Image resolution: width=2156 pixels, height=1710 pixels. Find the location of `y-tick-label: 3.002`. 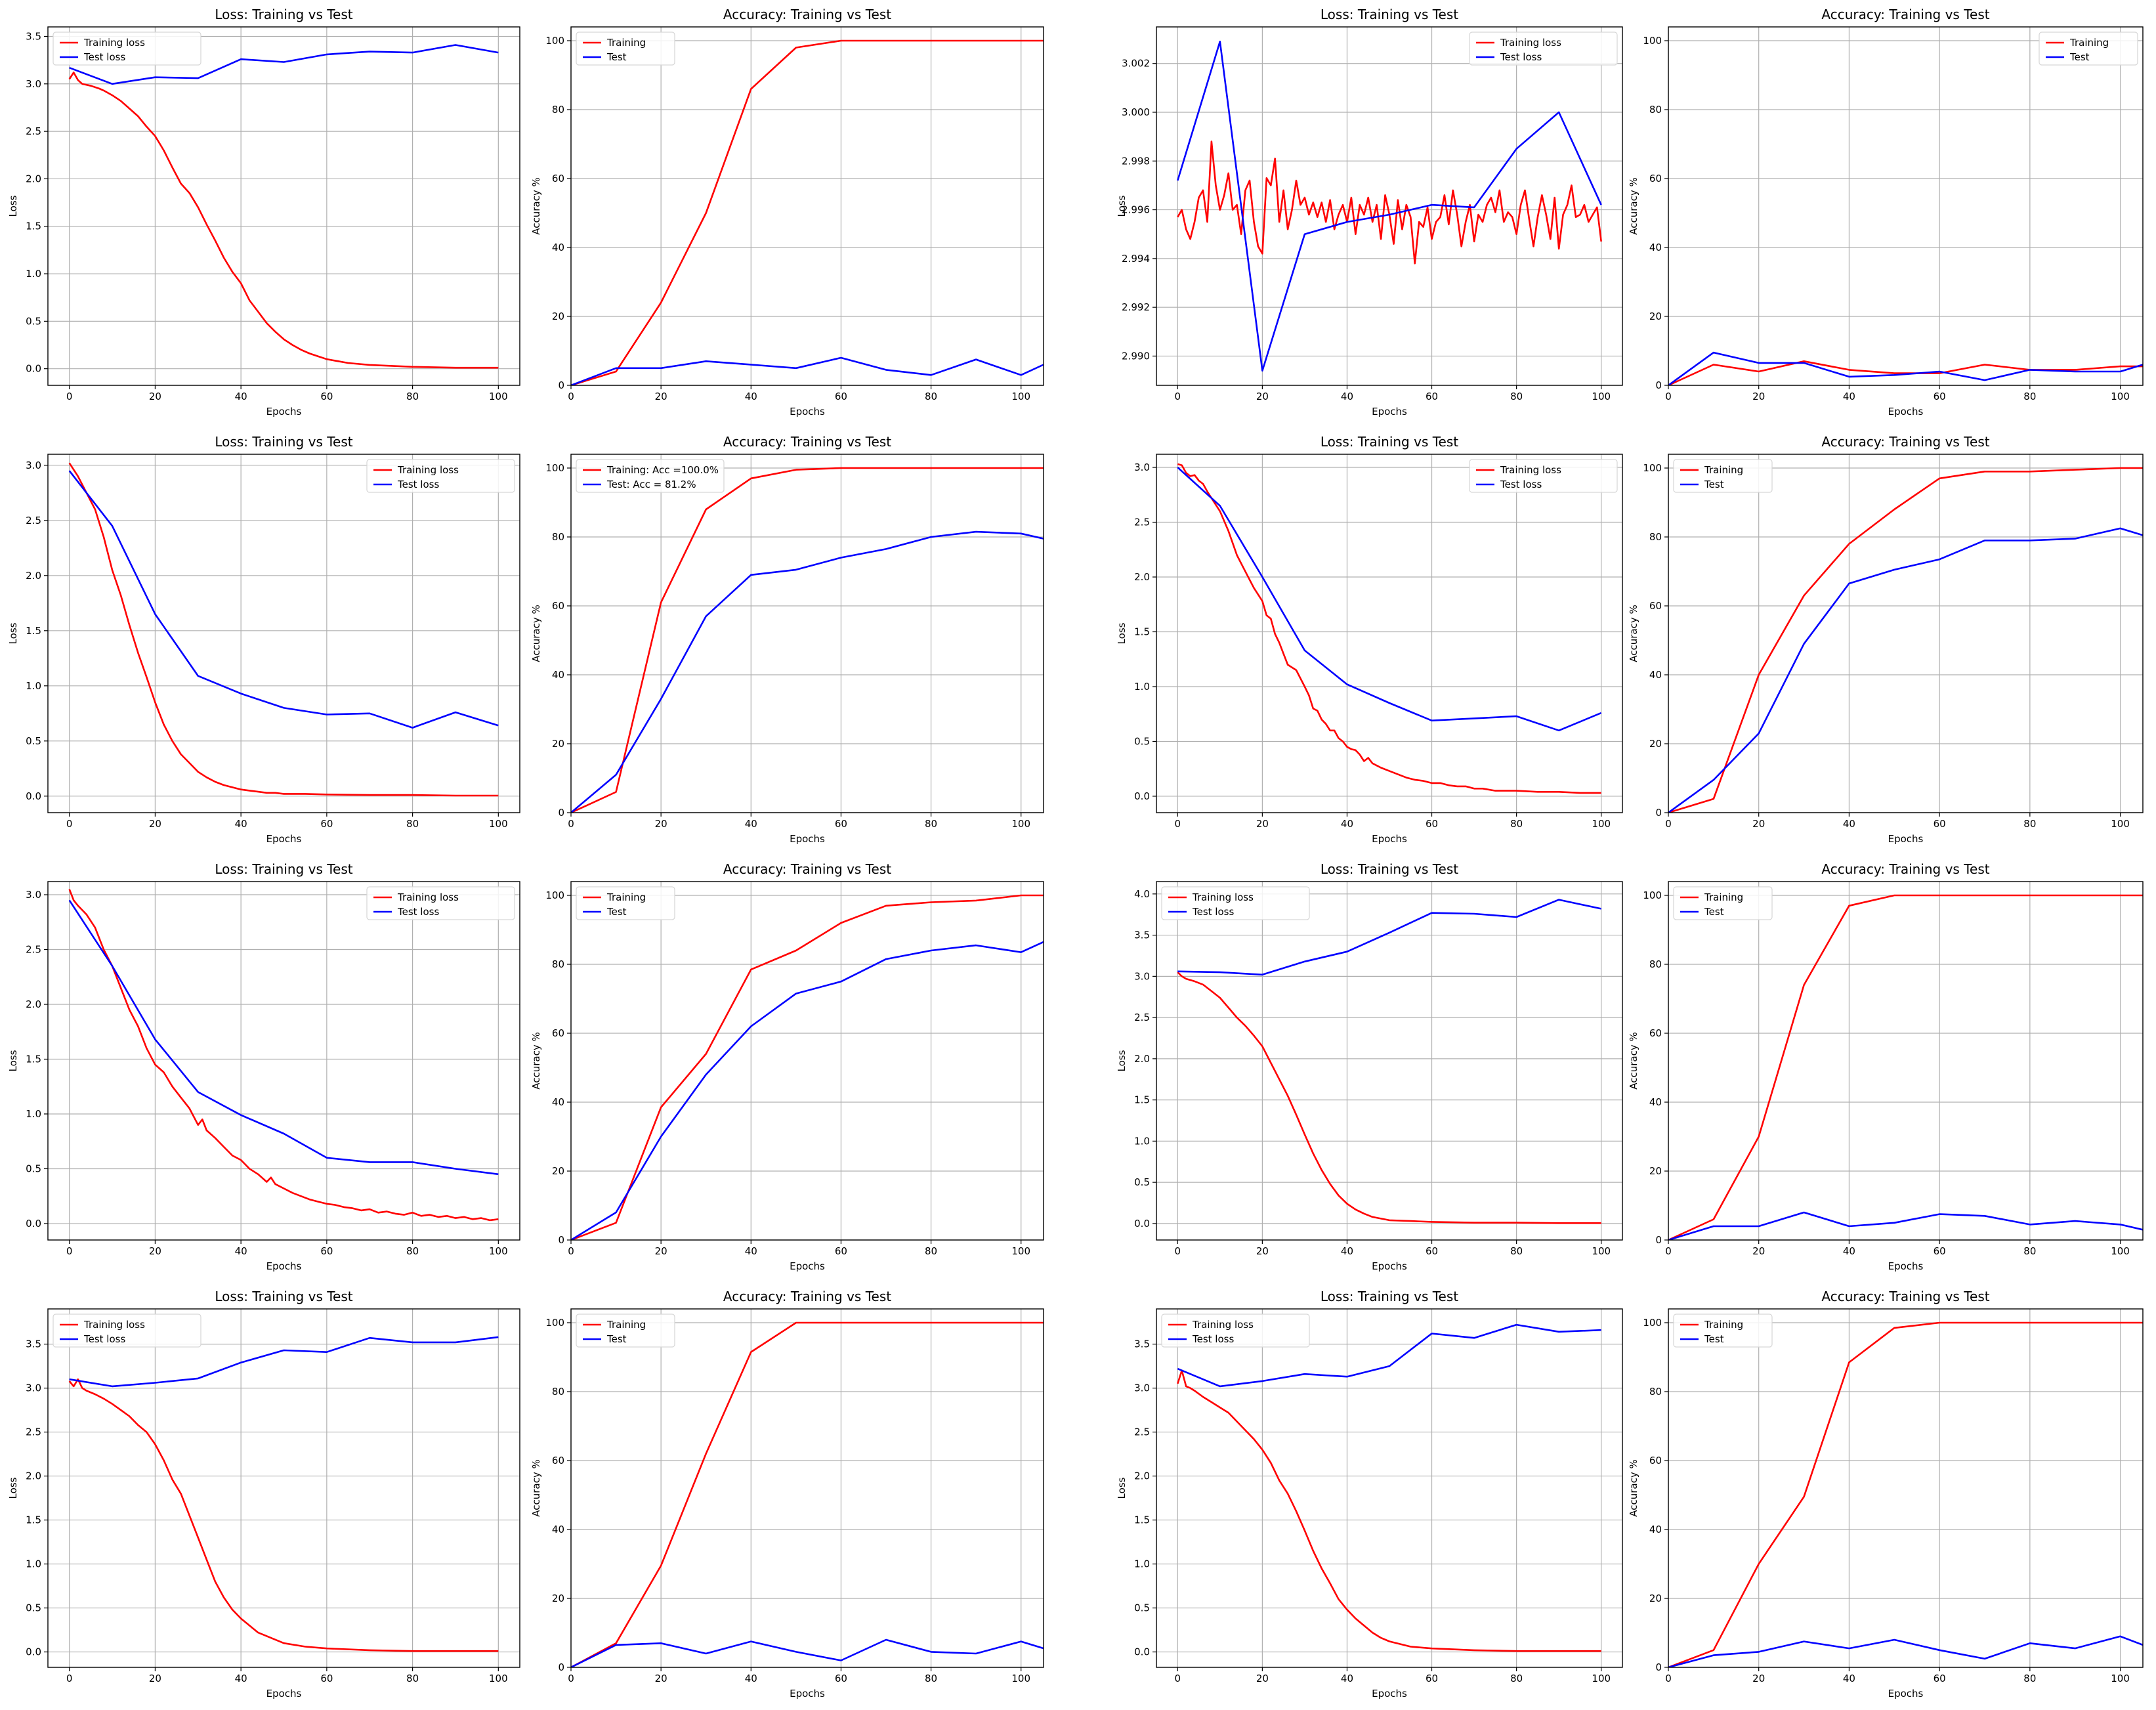

y-tick-label: 3.002 is located at coordinates (1136, 64).